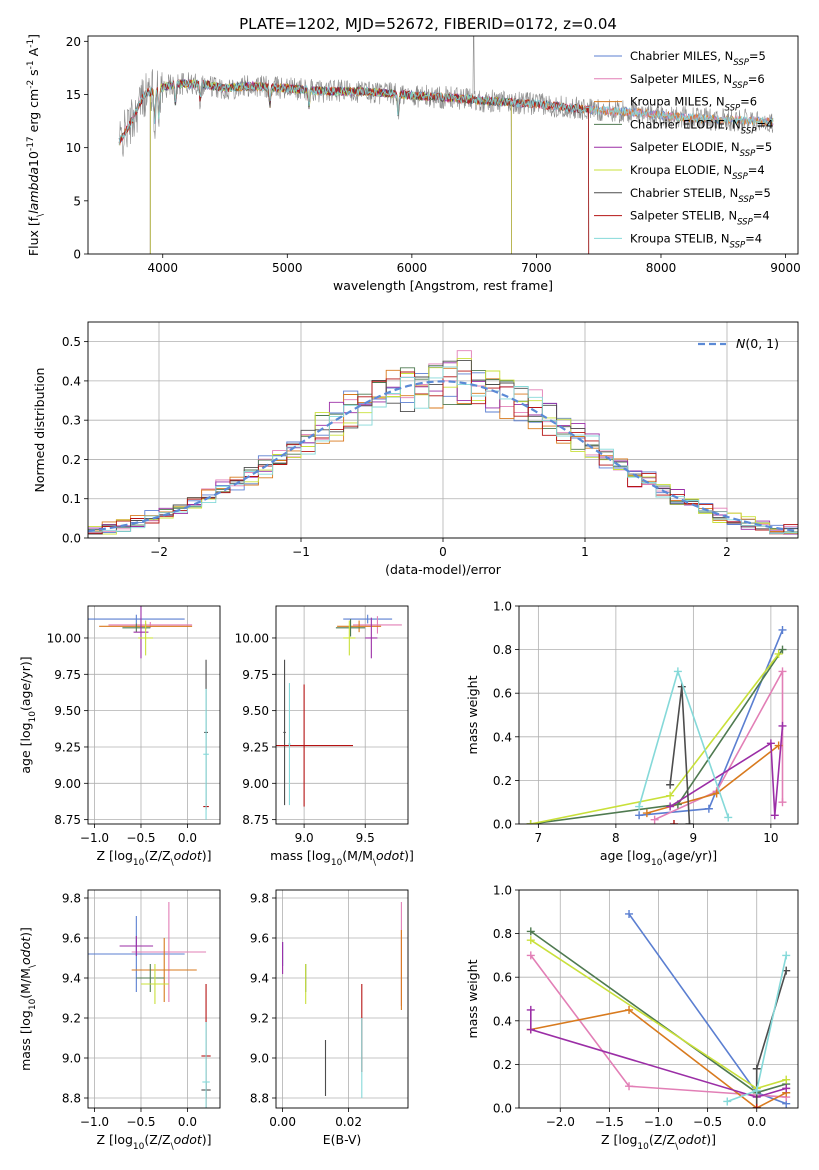 This screenshot has height=1170, width=819. What do you see at coordinates (73, 42) in the screenshot?
I see `y-tick-label: 20` at bounding box center [73, 42].